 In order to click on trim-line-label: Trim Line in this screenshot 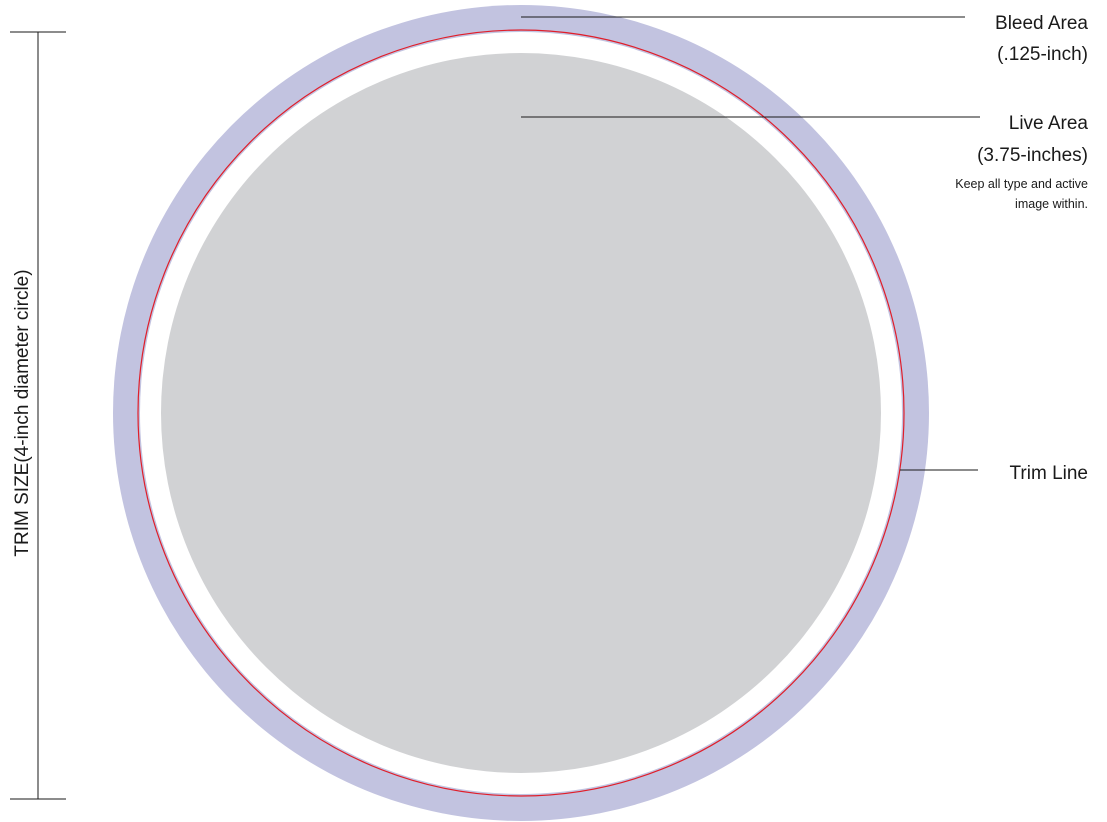, I will do `click(1048, 473)`.